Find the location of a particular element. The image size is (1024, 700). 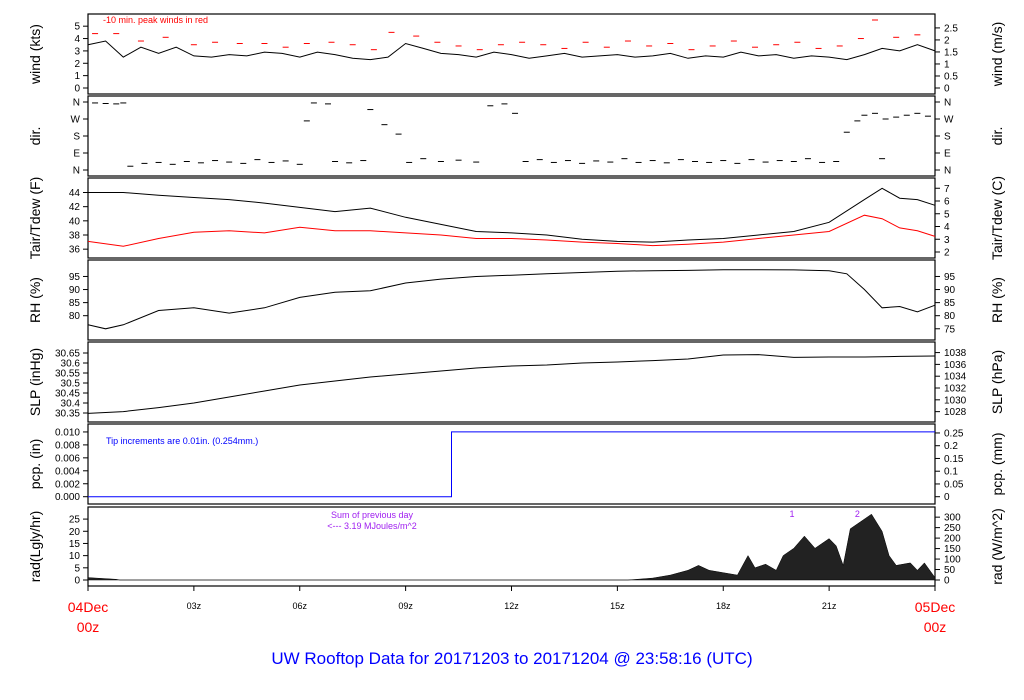

ytick-right-label-pcp: 0 is located at coordinates (947, 497).